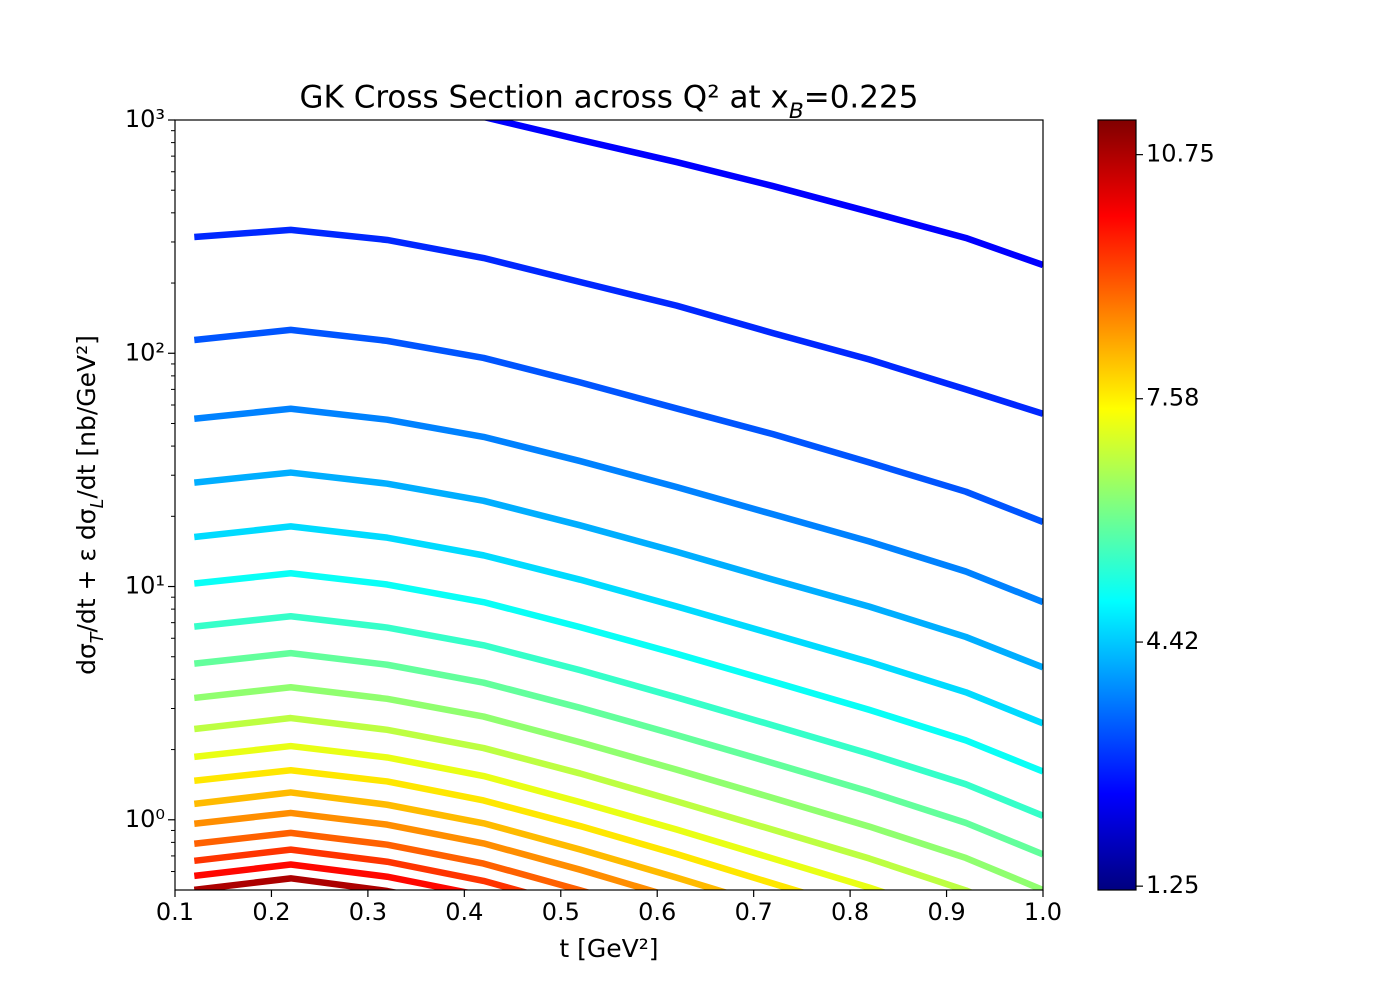 This screenshot has width=1400, height=1004. I want to click on x-tick-label: 0.6, so click(657, 912).